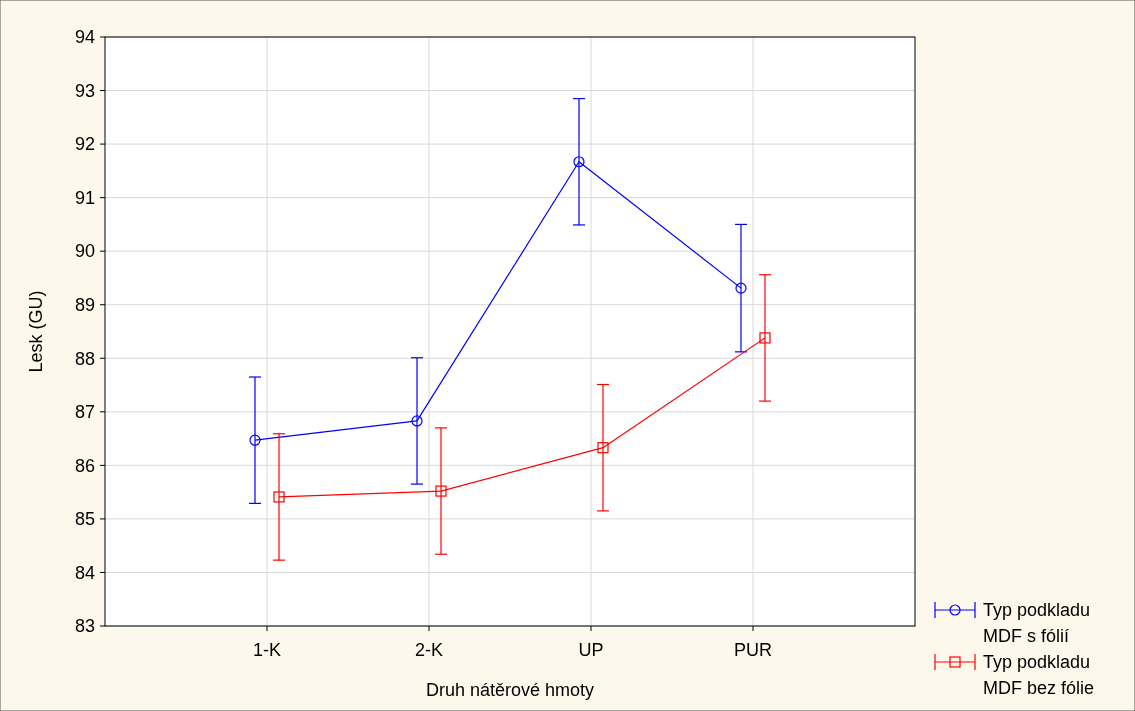 Image resolution: width=1135 pixels, height=711 pixels. Describe the element at coordinates (591, 650) in the screenshot. I see `x-tick-label: UP` at that location.